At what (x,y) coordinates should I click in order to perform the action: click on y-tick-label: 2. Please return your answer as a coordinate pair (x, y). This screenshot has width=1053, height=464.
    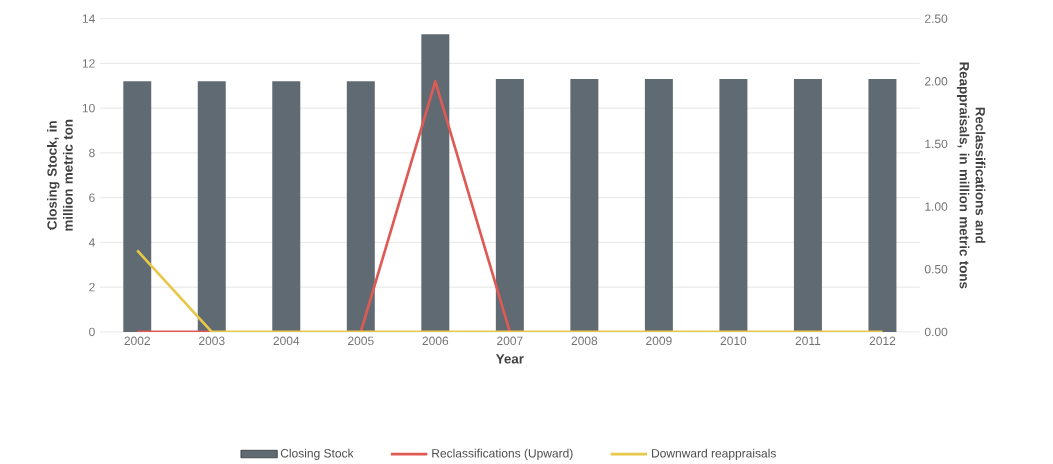
    Looking at the image, I should click on (92, 287).